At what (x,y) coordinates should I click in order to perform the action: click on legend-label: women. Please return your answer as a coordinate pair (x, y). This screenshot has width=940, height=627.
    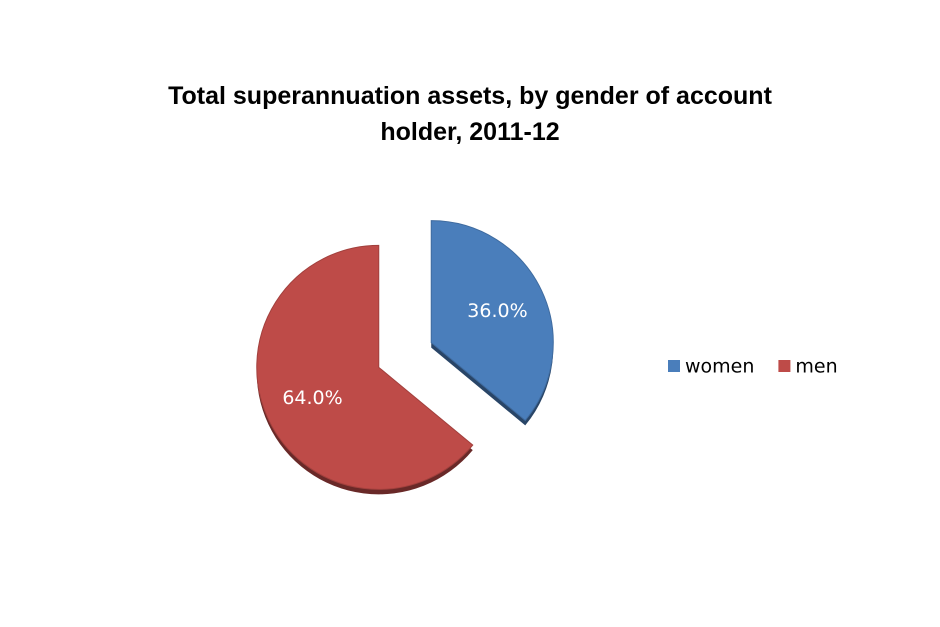
    Looking at the image, I should click on (719, 367).